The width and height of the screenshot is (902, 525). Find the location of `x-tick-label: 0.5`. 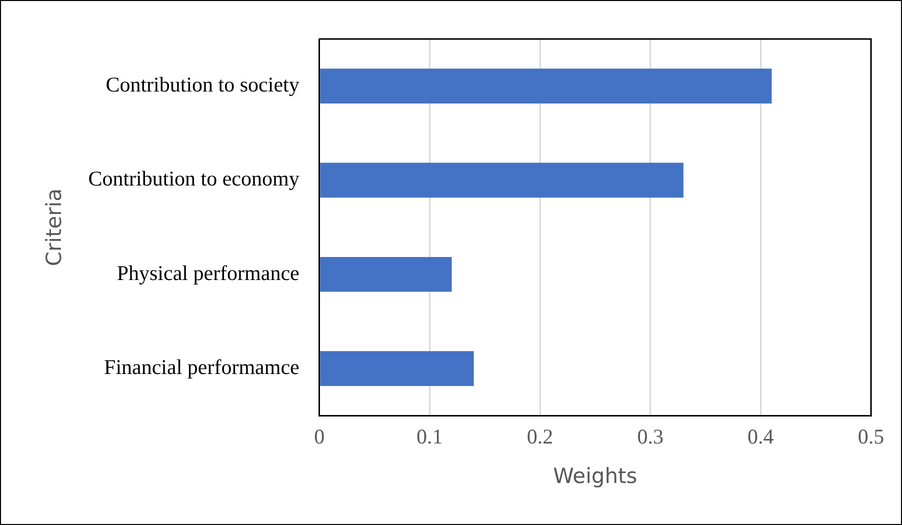

x-tick-label: 0.5 is located at coordinates (871, 436).